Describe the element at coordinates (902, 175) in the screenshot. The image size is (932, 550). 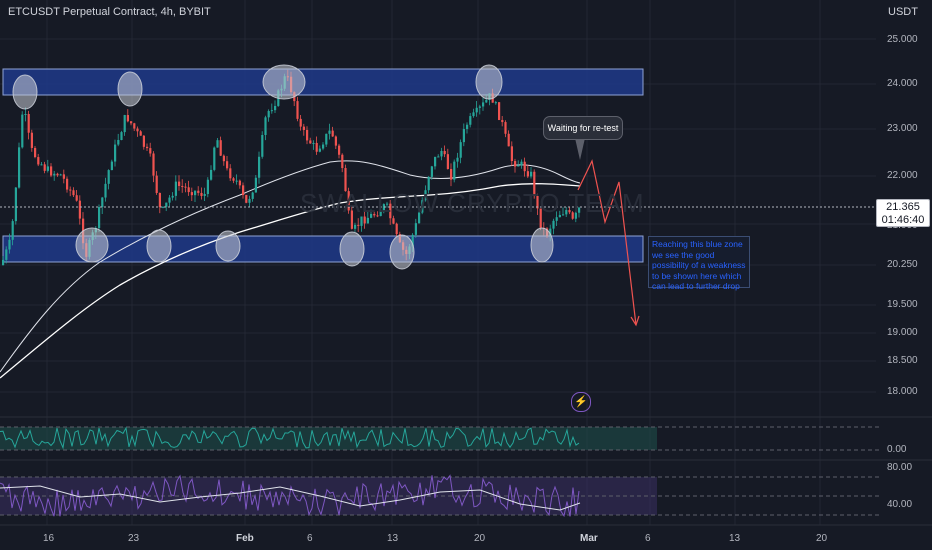
I see `price-axis-label: 22.000` at that location.